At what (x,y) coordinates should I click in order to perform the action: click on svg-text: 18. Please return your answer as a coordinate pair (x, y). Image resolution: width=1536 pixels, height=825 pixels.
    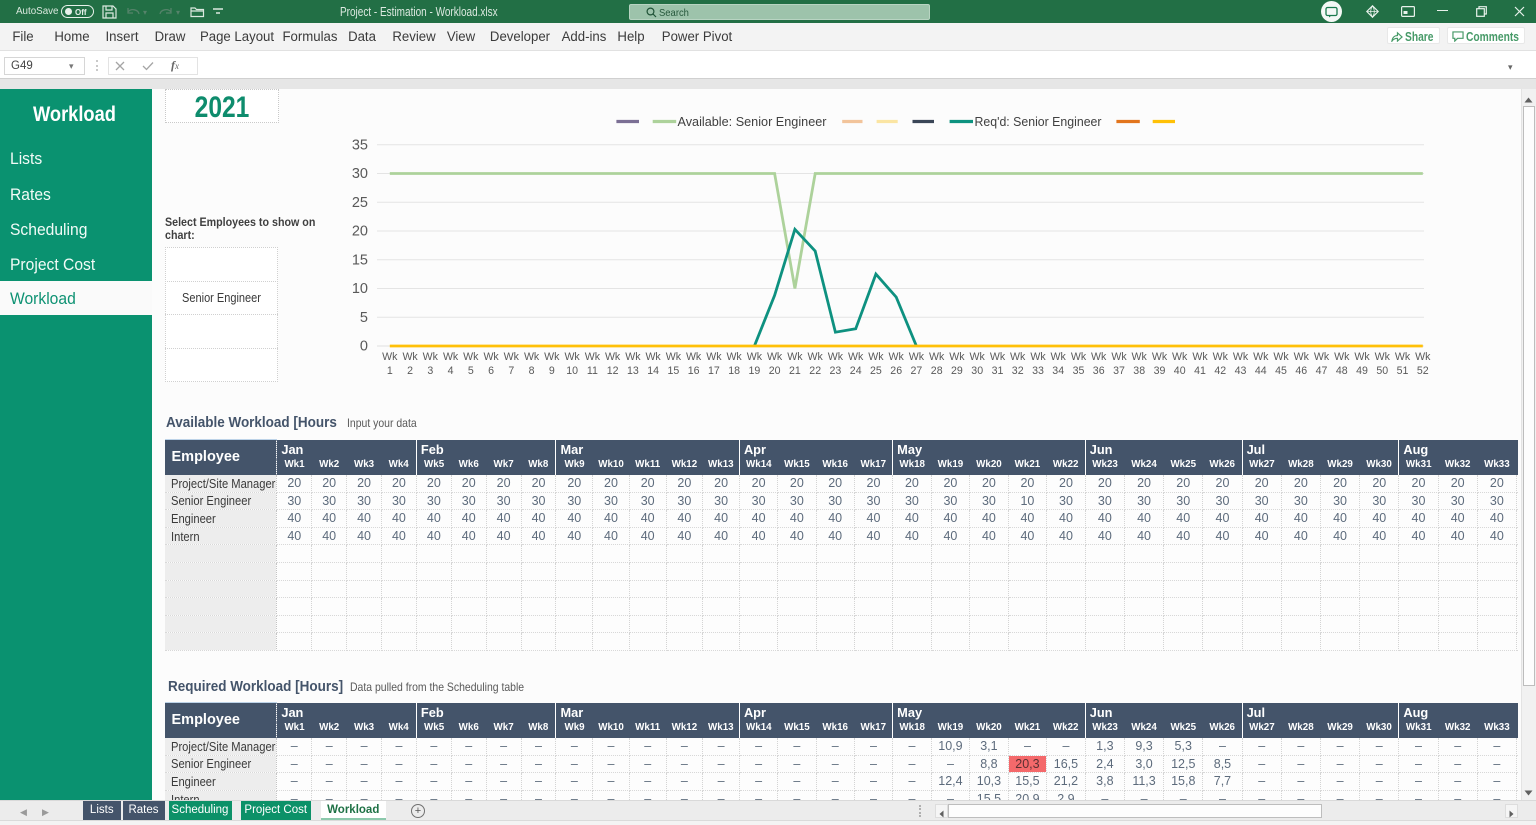
    Looking at the image, I should click on (734, 371).